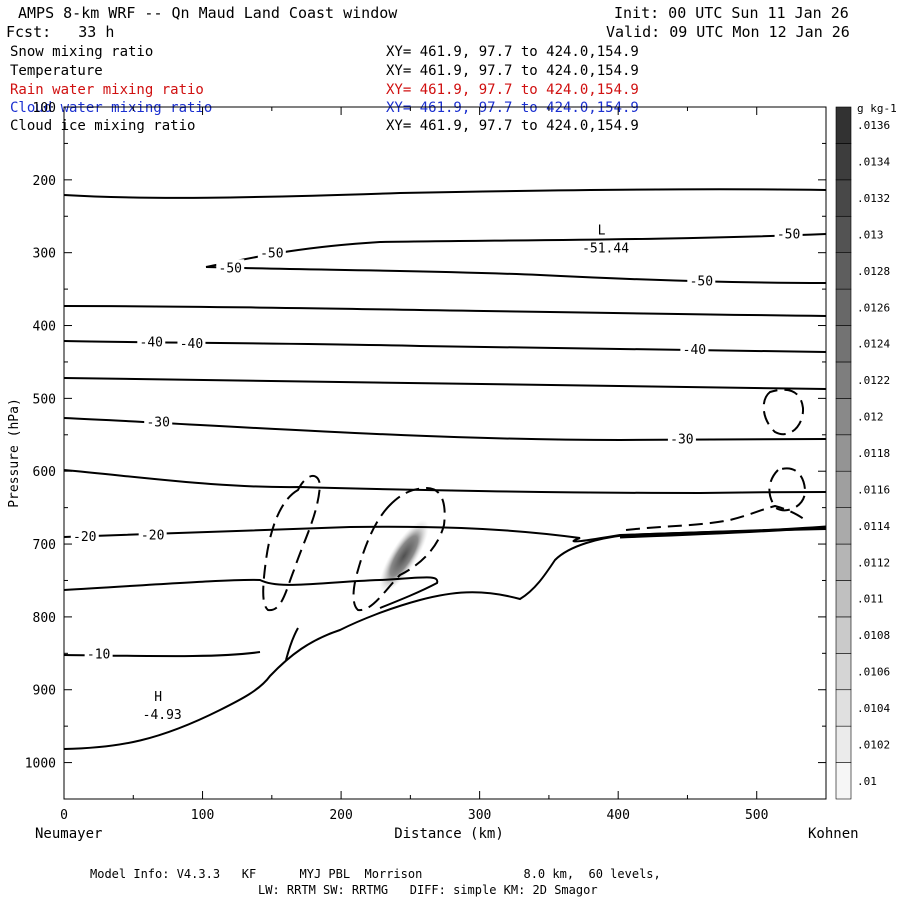 This screenshot has width=900, height=900. Describe the element at coordinates (107, 90) in the screenshot. I see `field-label-rain: Rain water mixing ratio` at that location.